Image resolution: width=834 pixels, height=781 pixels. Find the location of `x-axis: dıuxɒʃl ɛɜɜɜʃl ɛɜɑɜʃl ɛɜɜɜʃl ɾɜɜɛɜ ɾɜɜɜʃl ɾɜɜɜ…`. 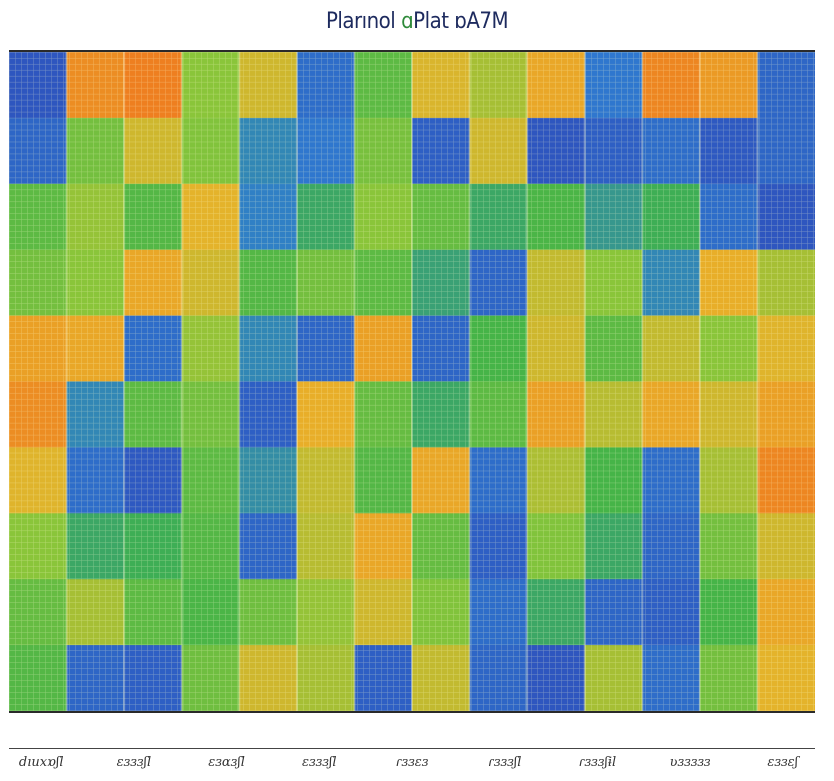

x-axis: dıuxɒʃl ɛɜɜɜʃl ɛɜɑɜʃl ɛɜɜɜʃl ɾɜɜɛɜ ɾɜɜɜʃl ɾɜɜɜ… is located at coordinates (412, 762).